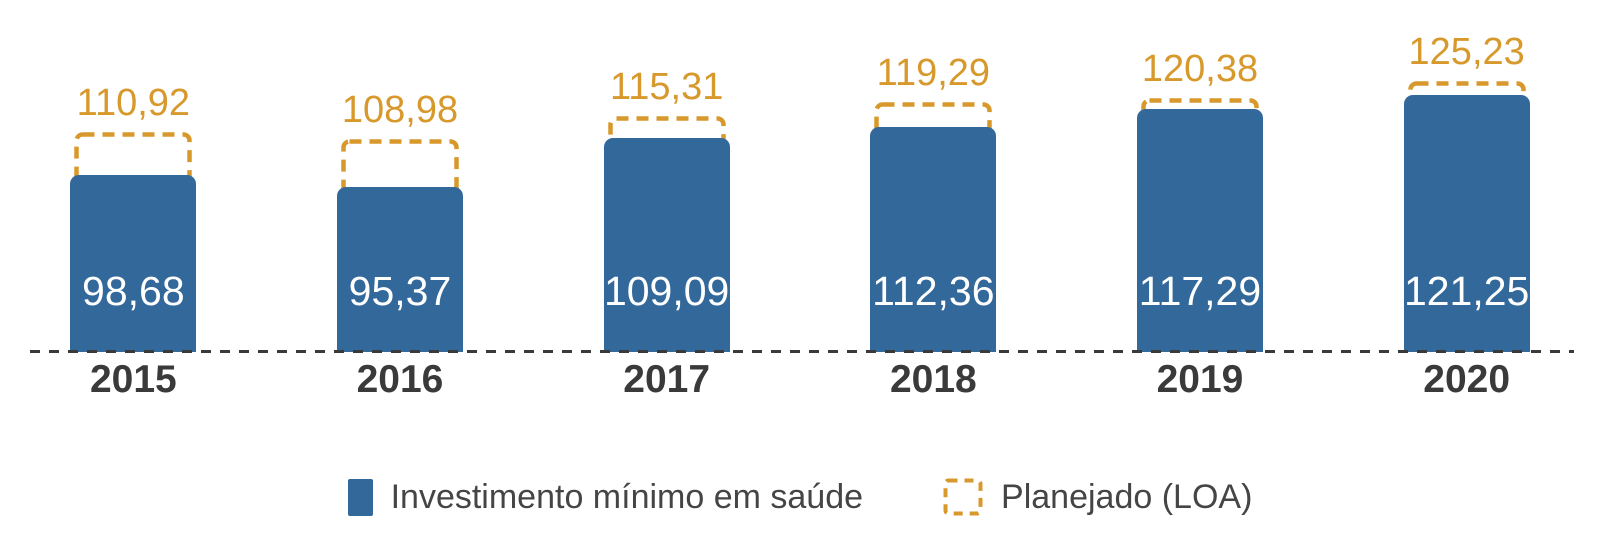 The width and height of the screenshot is (1600, 549). Describe the element at coordinates (1467, 379) in the screenshot. I see `year-label: 2020` at that location.